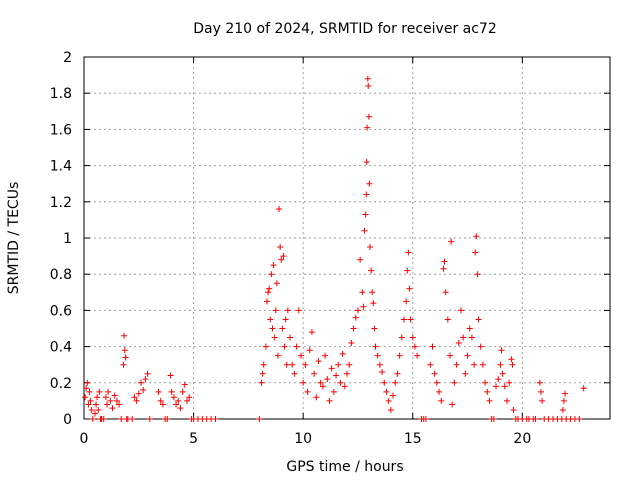  I want to click on x-tick-label: 15, so click(413, 439).